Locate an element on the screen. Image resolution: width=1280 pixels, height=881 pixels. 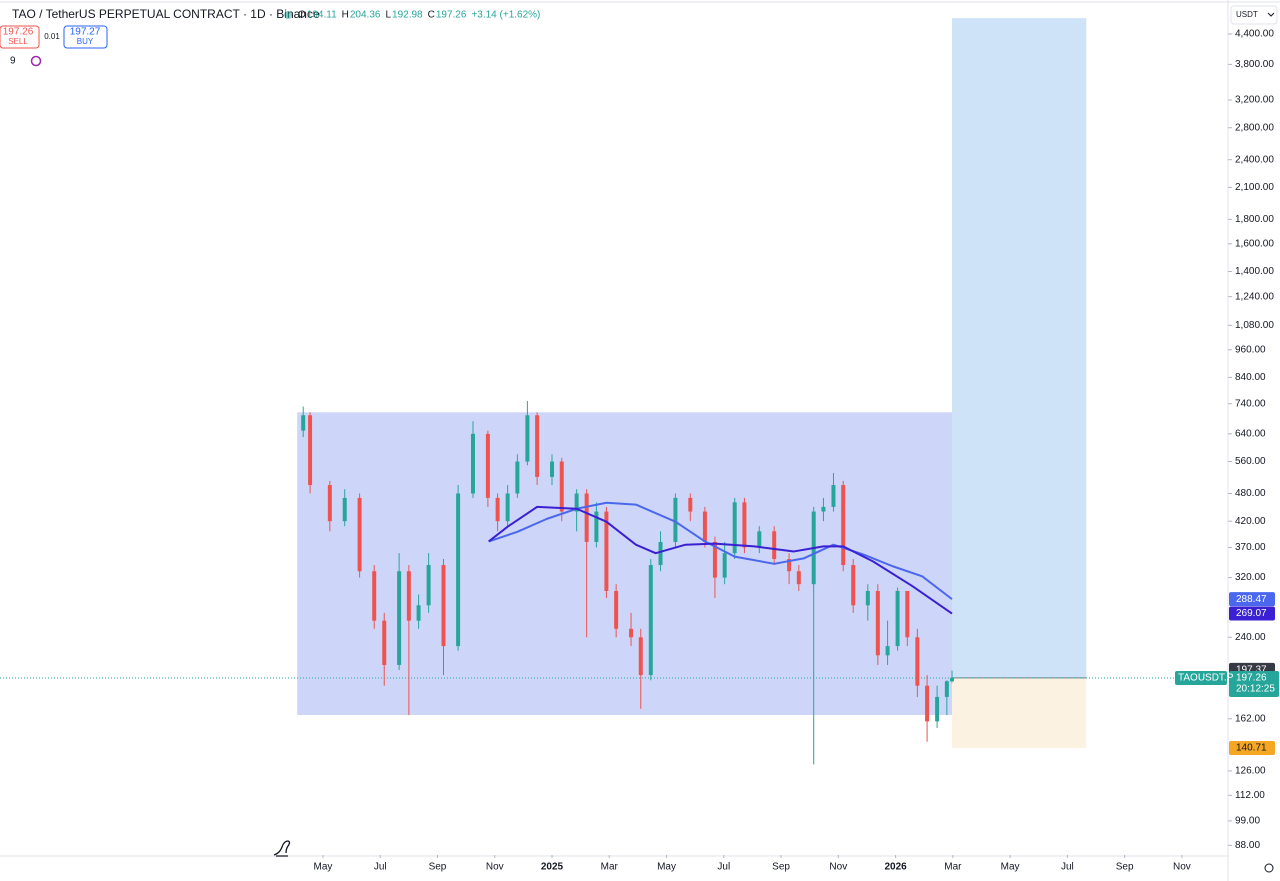
ohlc-label: C is located at coordinates (431, 15).